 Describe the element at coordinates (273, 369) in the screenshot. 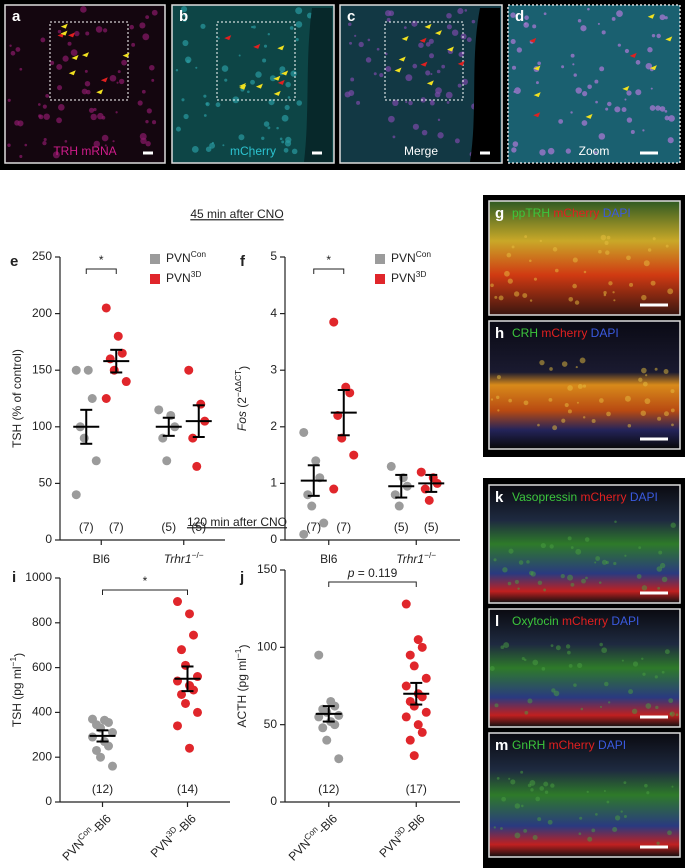

I see `y-tick-label: 3` at that location.